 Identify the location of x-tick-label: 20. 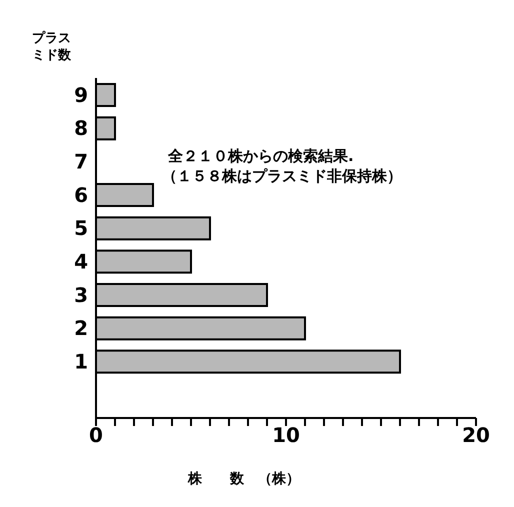
(476, 435).